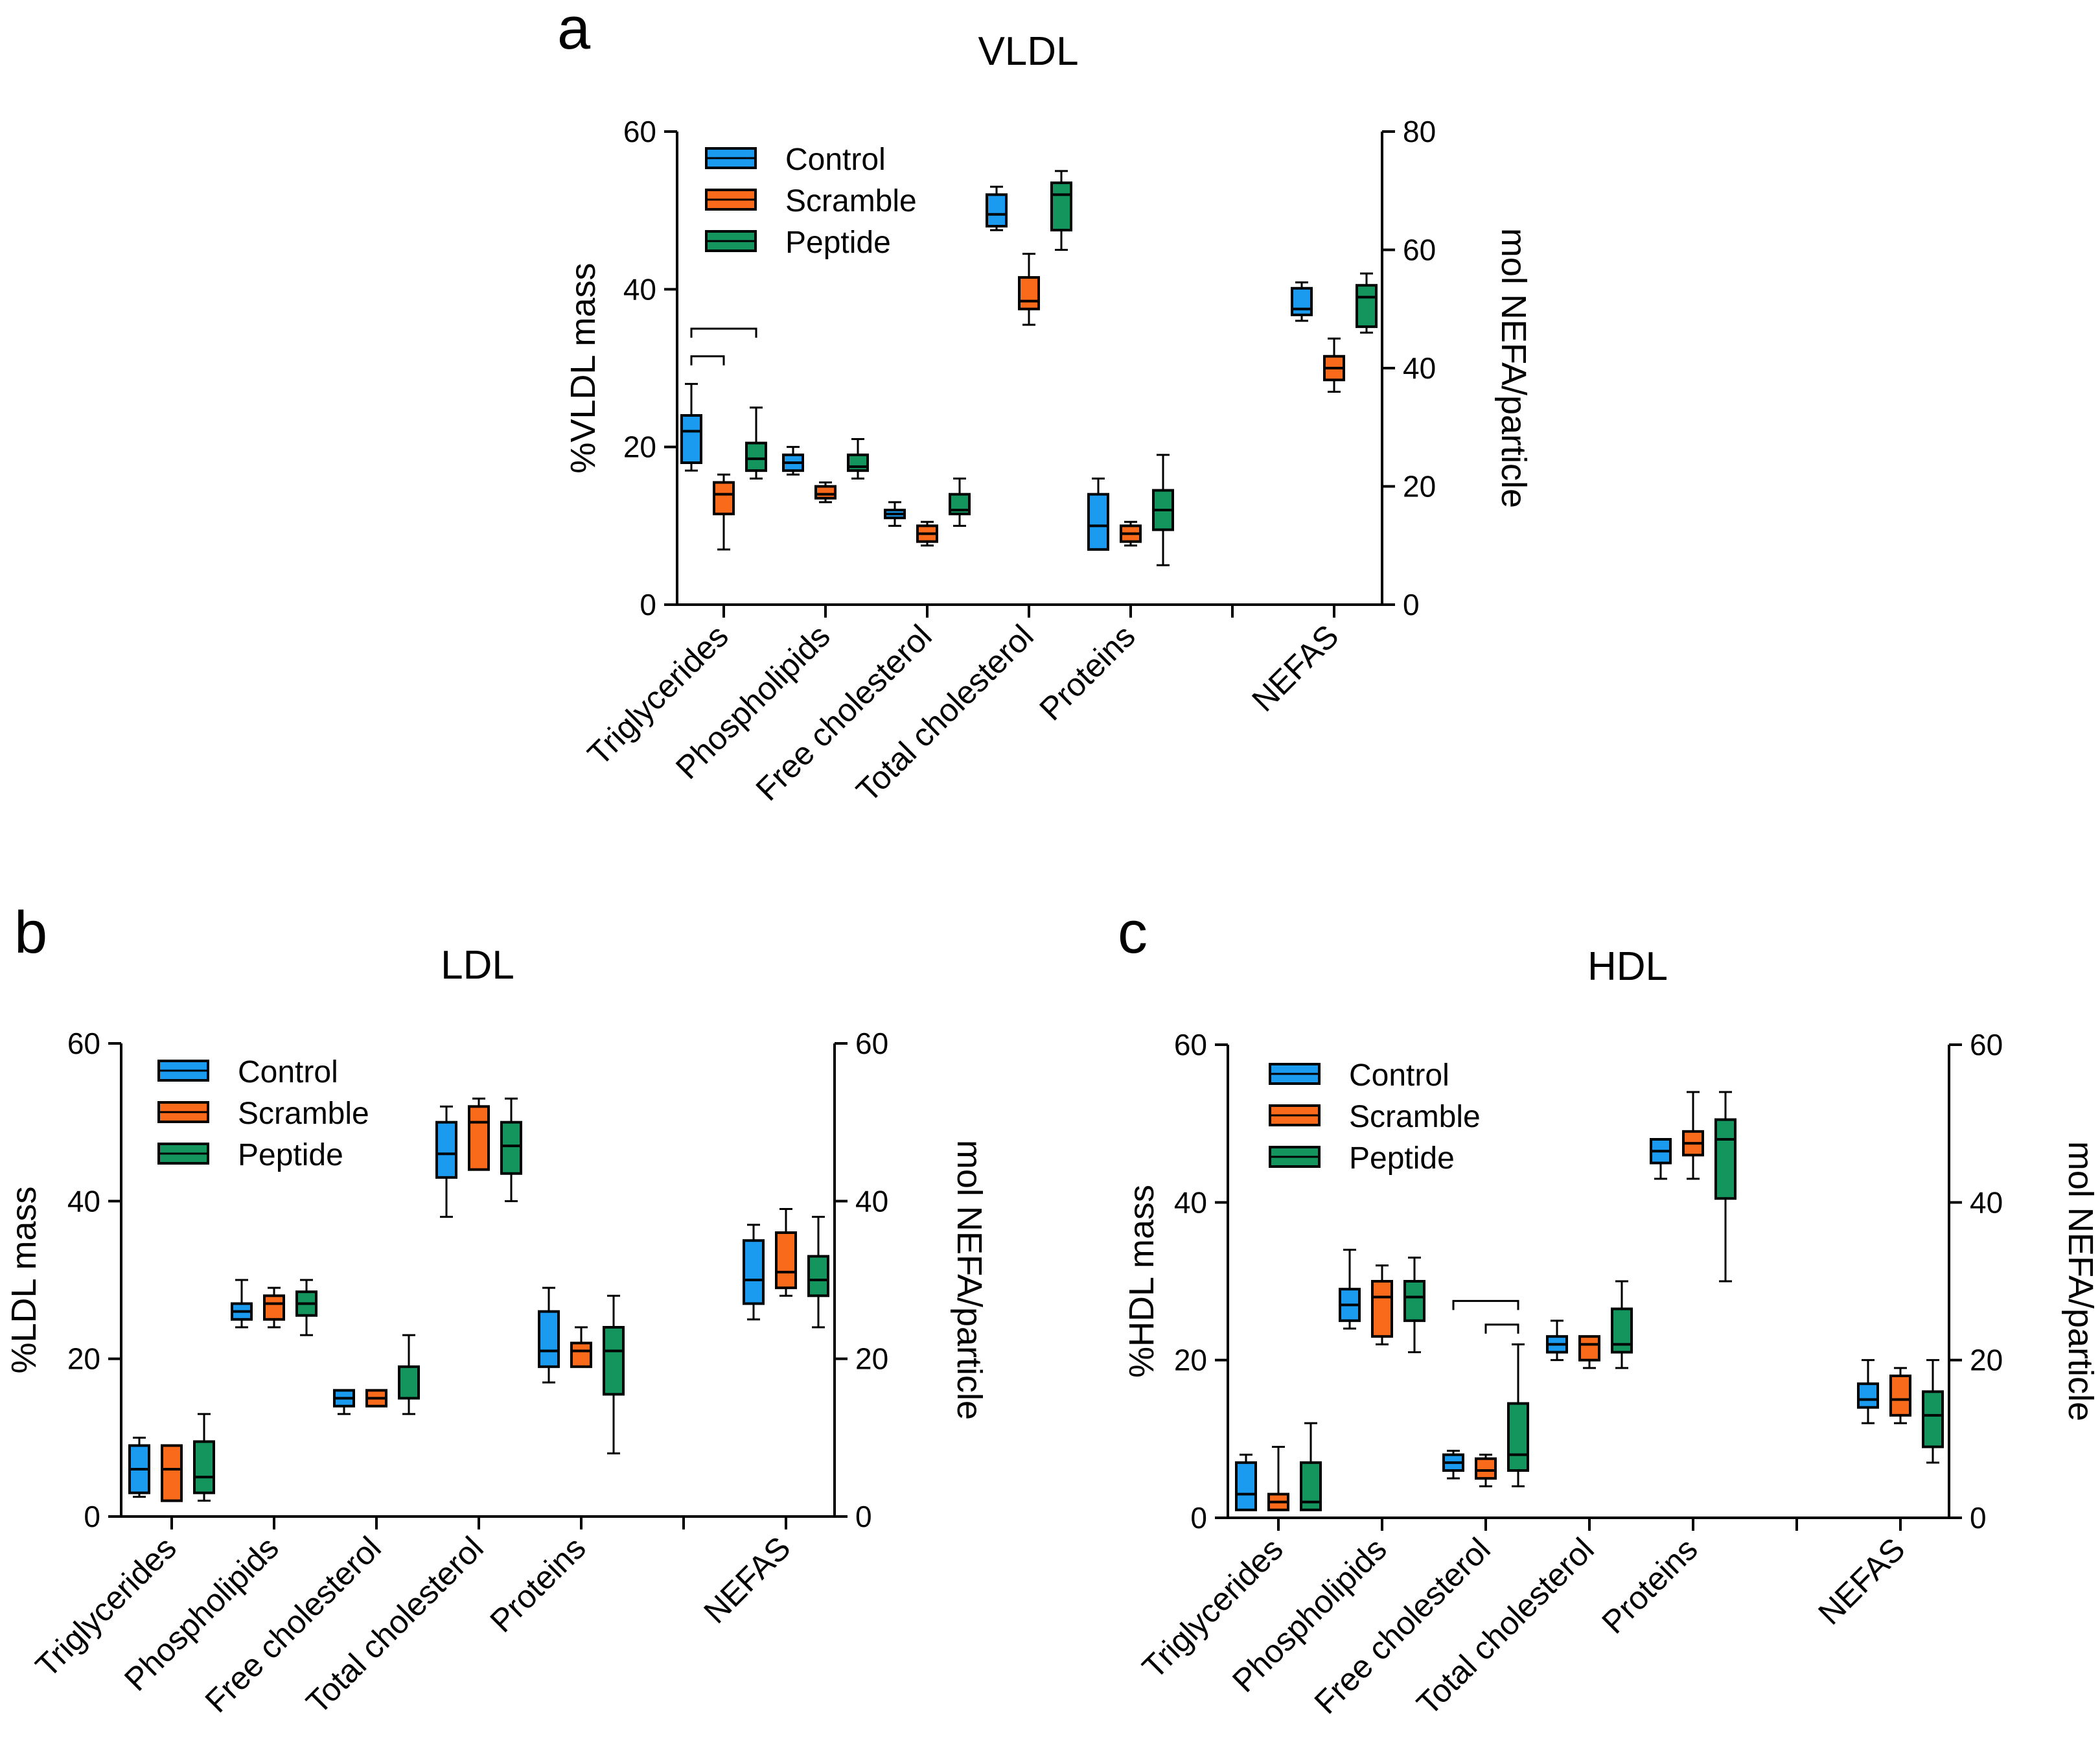 The height and width of the screenshot is (1755, 2100). Describe the element at coordinates (1133, 933) in the screenshot. I see `panel-letter: c` at that location.